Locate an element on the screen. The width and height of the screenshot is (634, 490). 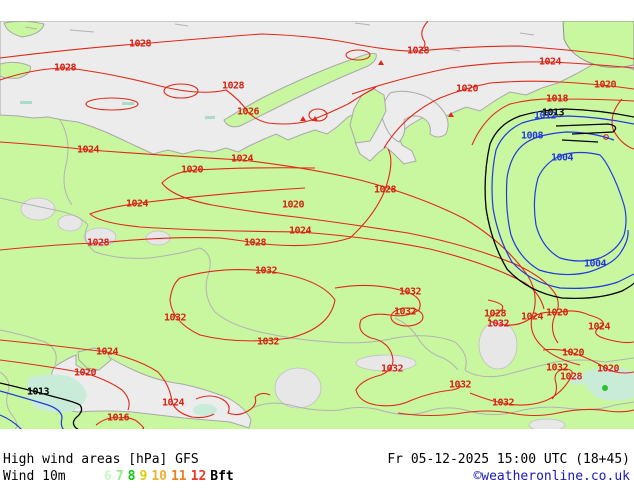
beaufort-value-8: 8 is located at coordinates (131, 476).